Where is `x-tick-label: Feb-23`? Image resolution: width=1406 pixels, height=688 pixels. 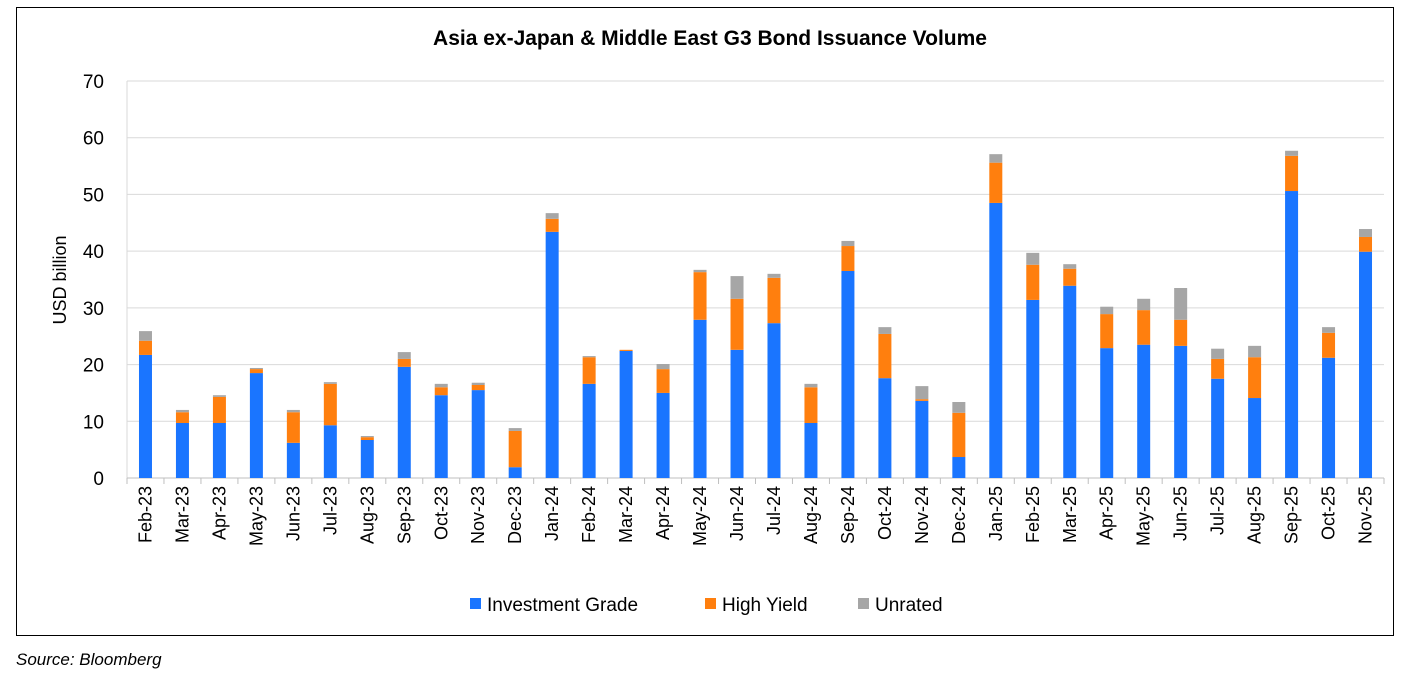 x-tick-label: Feb-23 is located at coordinates (145, 514).